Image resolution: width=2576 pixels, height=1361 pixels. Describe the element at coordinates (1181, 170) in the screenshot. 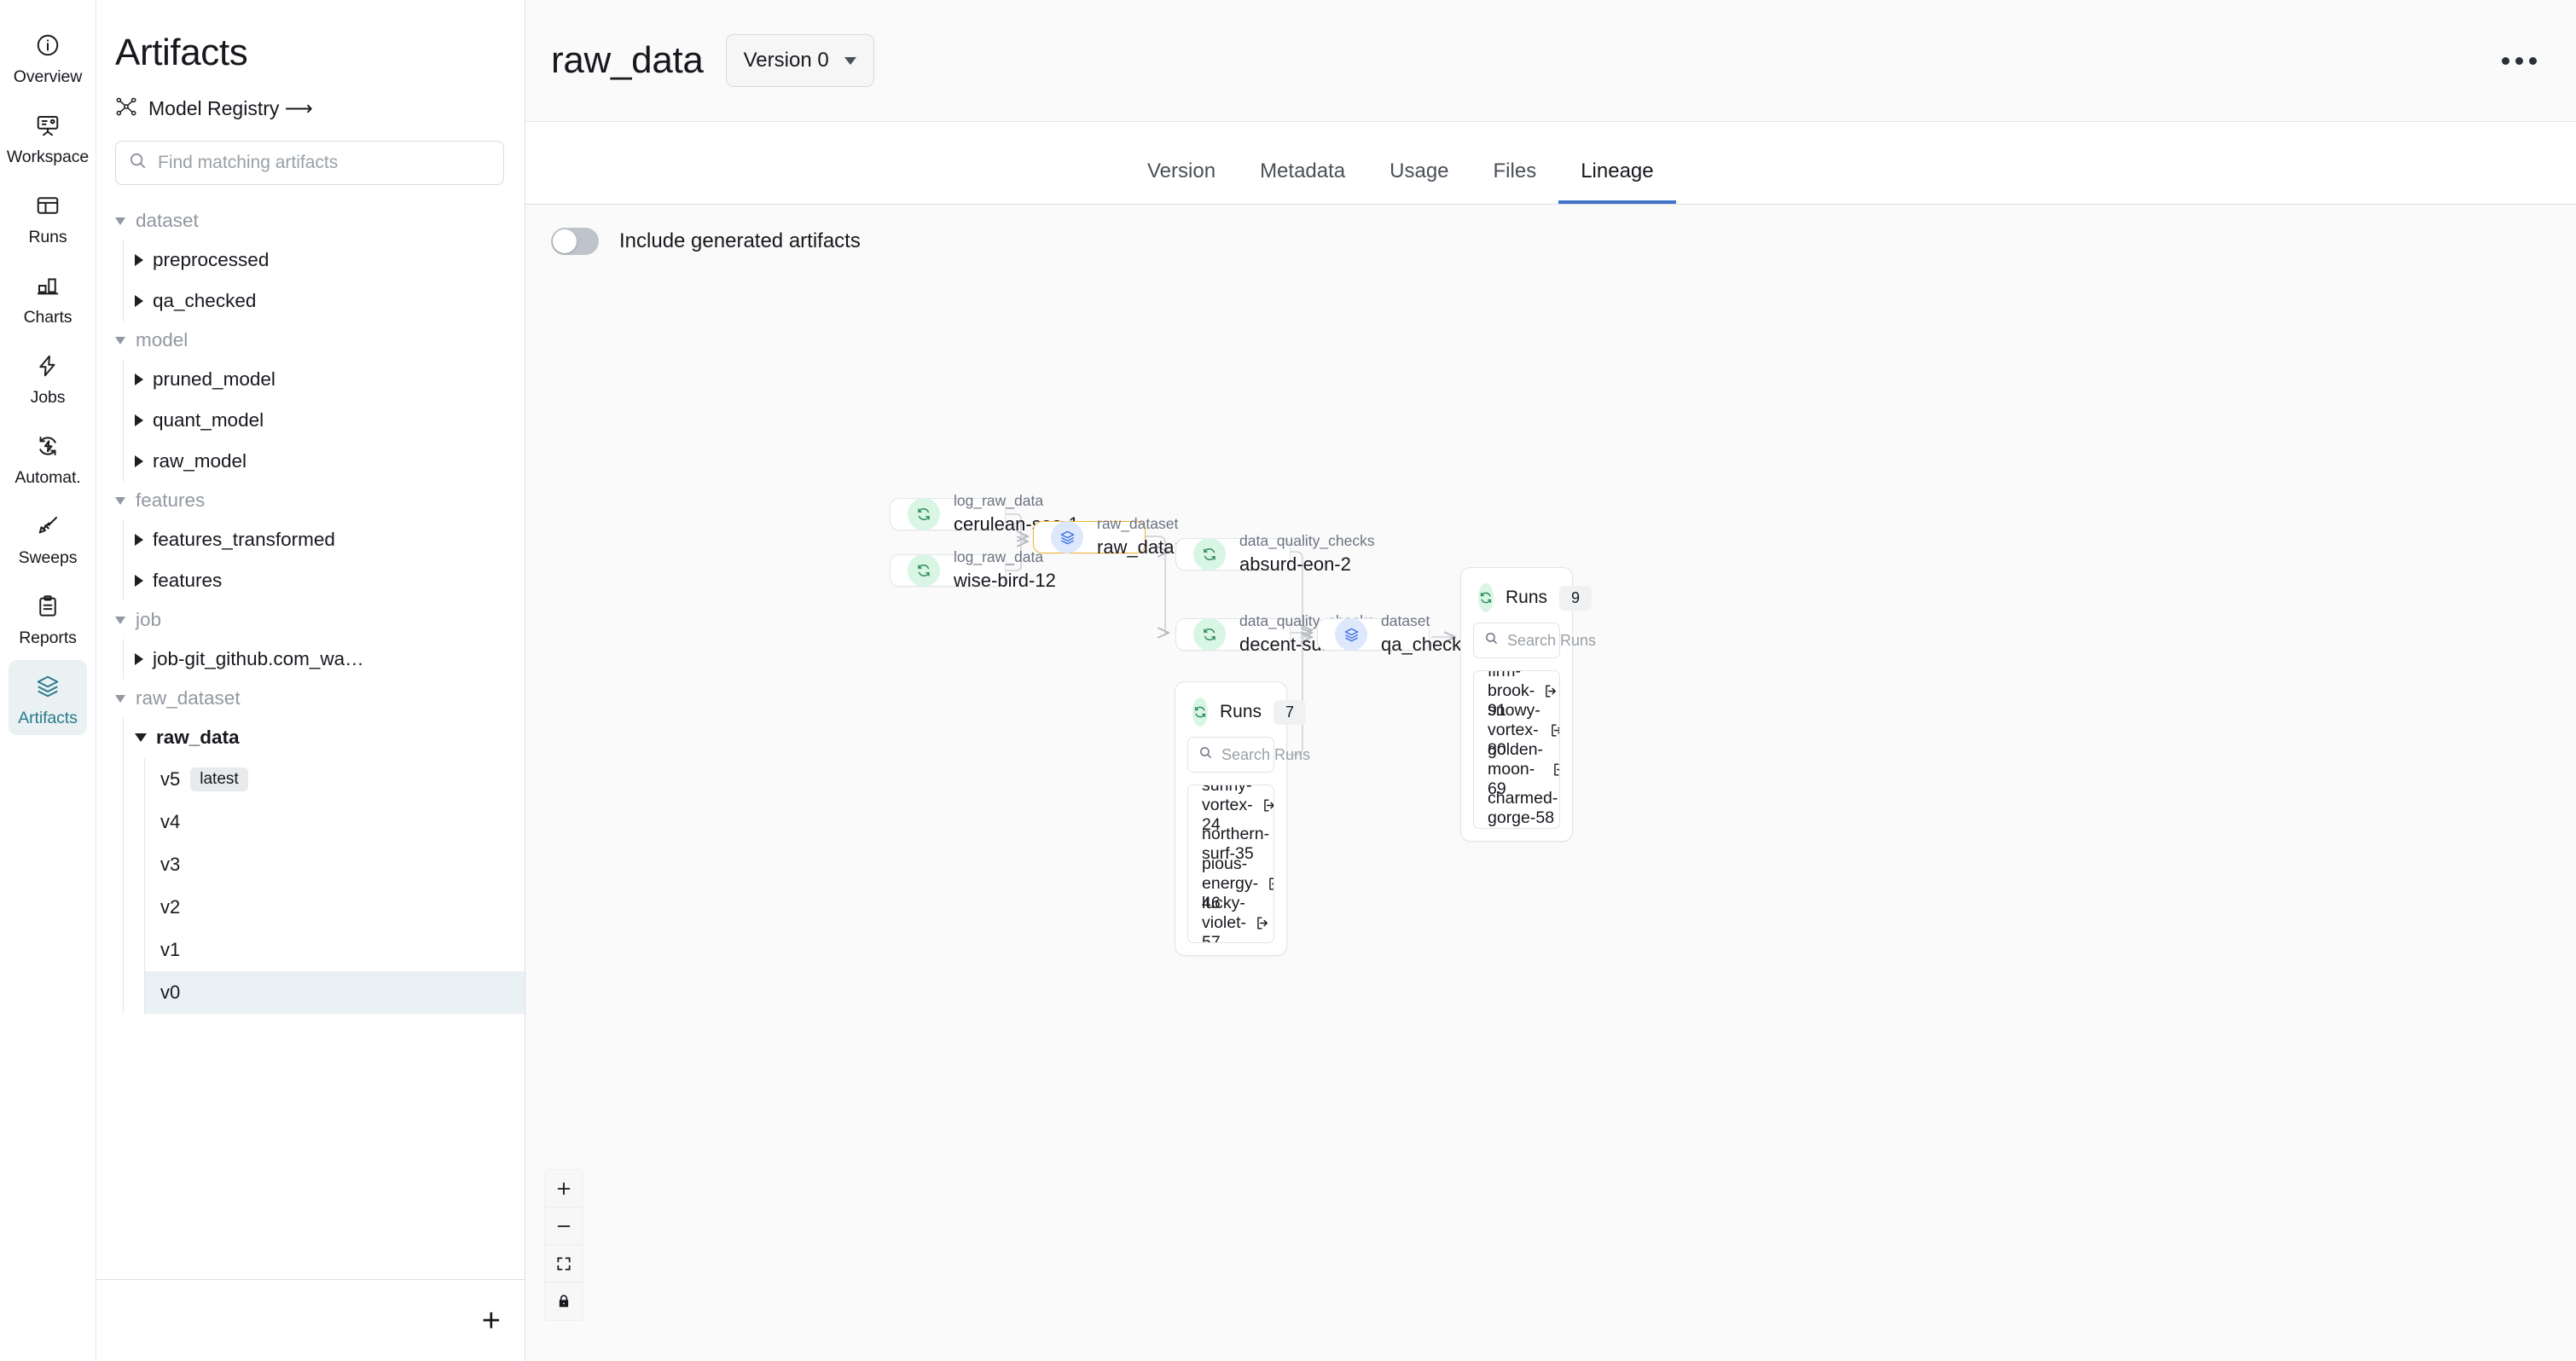

I see `tab-version: Version` at that location.